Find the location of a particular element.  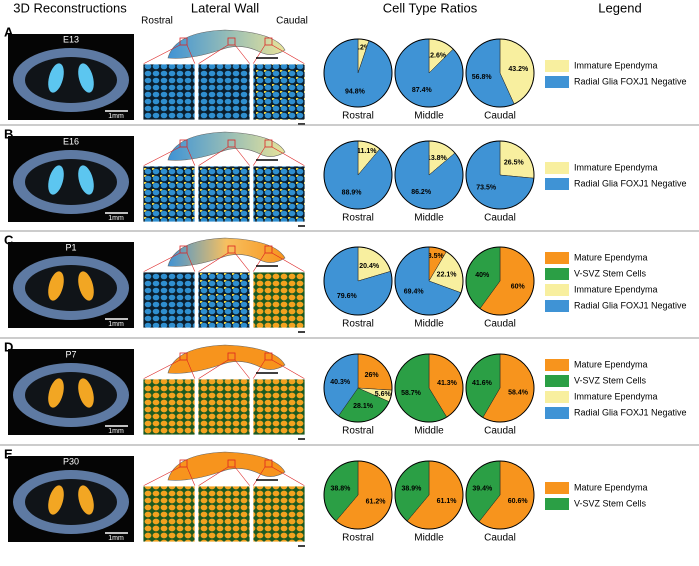

slice-label: 58.7% is located at coordinates (411, 393).